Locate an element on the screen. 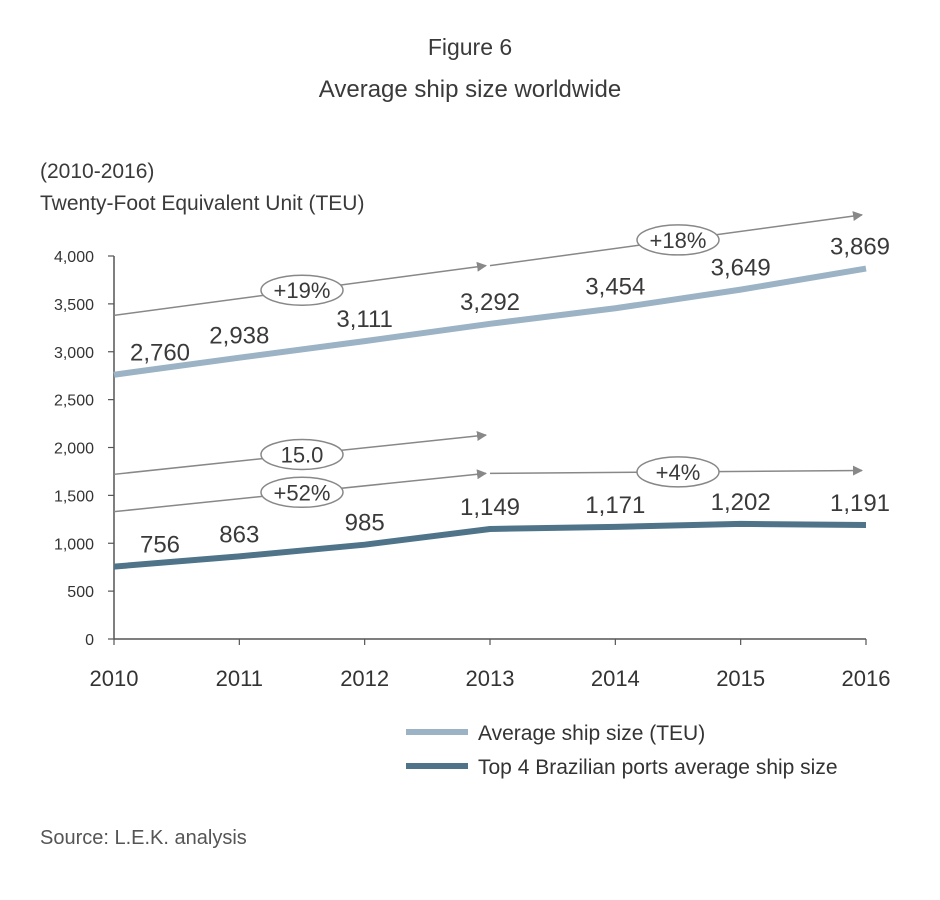  figure-number: Figure 6 is located at coordinates (470, 47).